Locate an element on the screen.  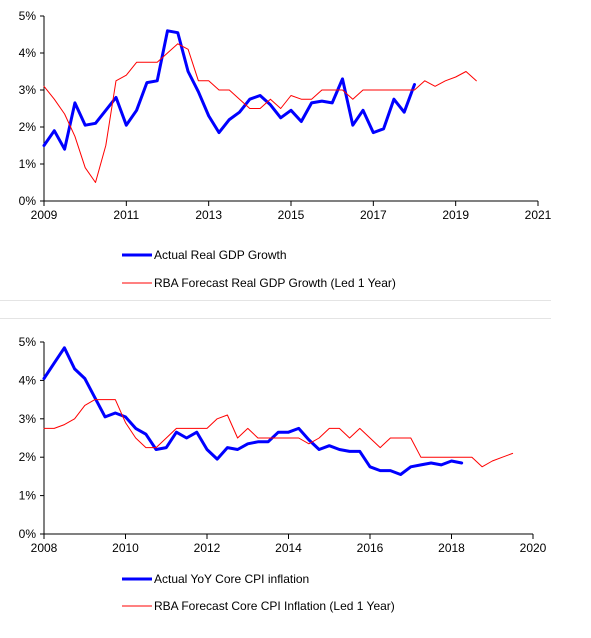
x-tick-label: 2010 is located at coordinates (125, 548).